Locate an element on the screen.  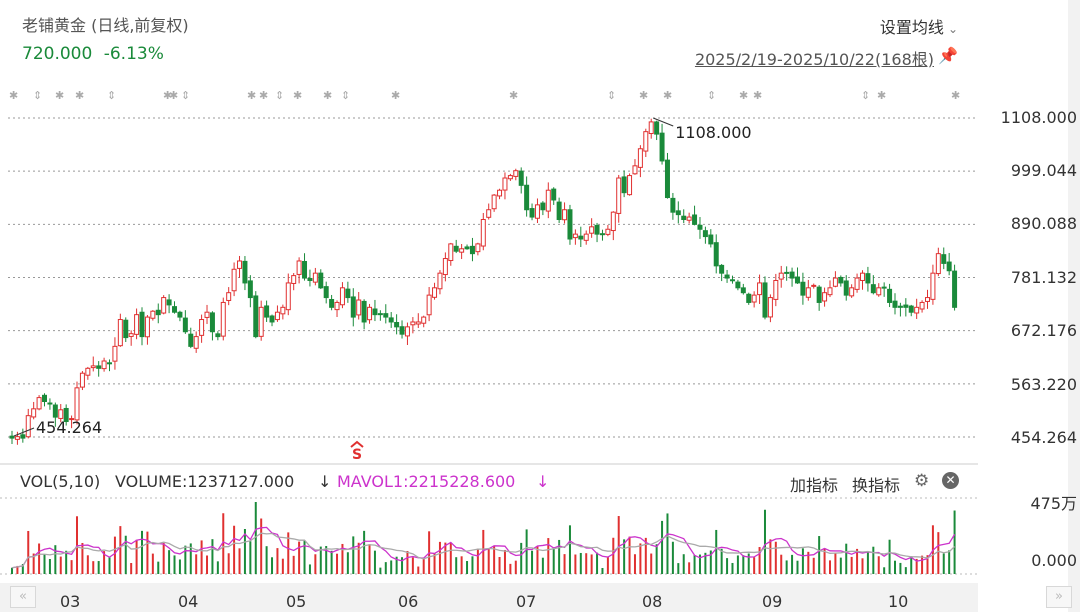
gear-icon: ⚙ is located at coordinates (922, 481).